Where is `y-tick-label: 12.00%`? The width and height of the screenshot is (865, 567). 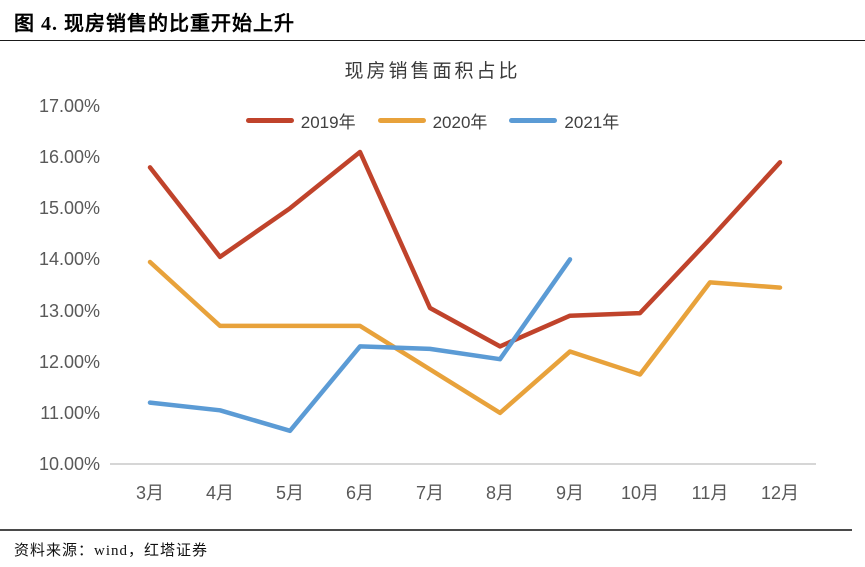 y-tick-label: 12.00% is located at coordinates (69, 361).